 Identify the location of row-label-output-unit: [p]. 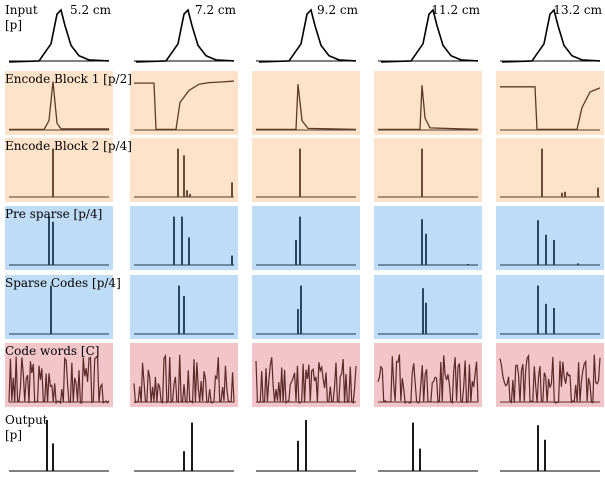
(13, 435).